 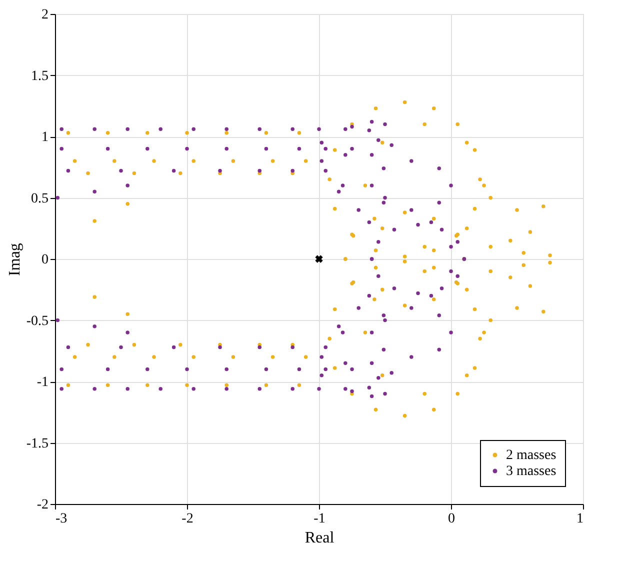 I want to click on y-tick-label: -2, so click(x=42, y=505).